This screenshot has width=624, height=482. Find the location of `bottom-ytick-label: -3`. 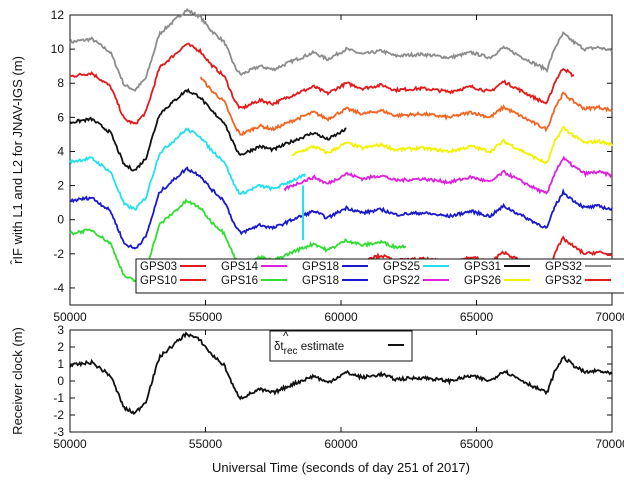

bottom-ytick-label: -3 is located at coordinates (58, 432).